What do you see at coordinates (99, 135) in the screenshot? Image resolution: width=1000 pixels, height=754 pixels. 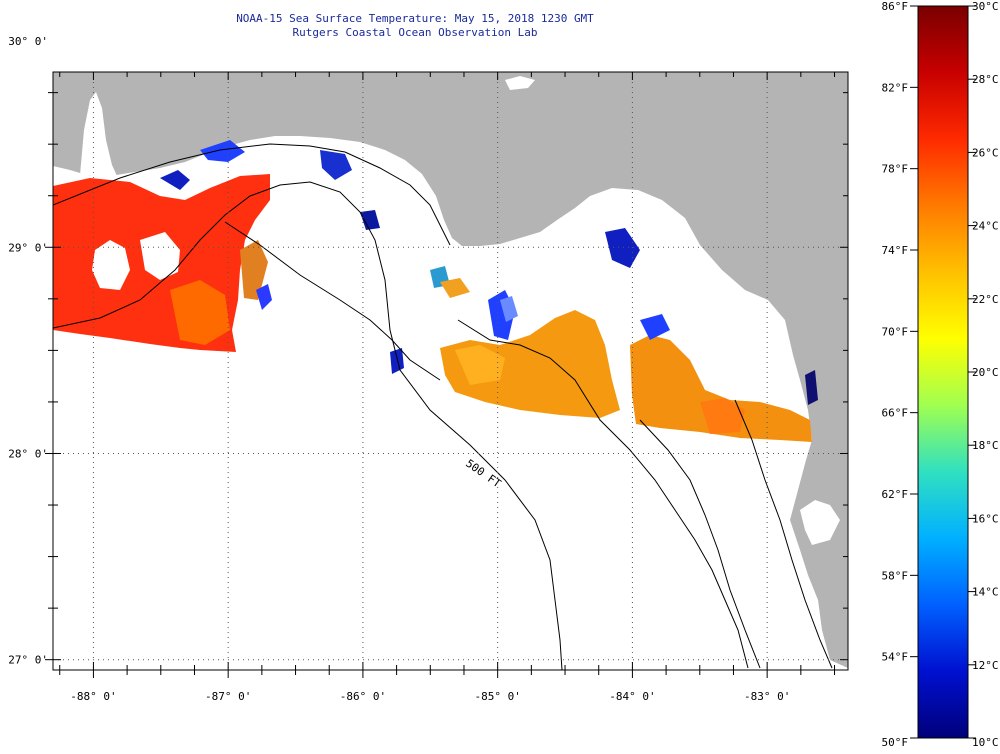 I see `mobile-bay` at bounding box center [99, 135].